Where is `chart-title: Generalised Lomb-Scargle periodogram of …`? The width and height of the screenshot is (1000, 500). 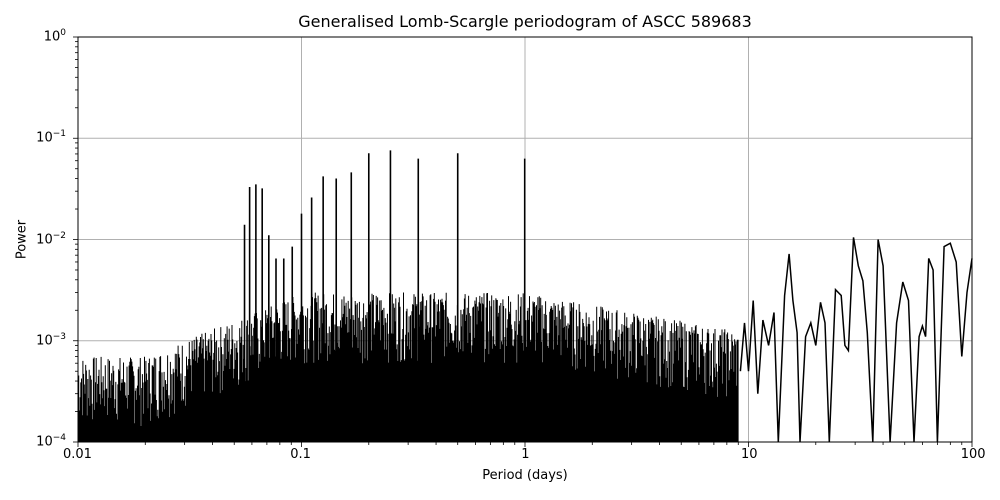 chart-title: Generalised Lomb-Scargle periodogram of … is located at coordinates (525, 21).